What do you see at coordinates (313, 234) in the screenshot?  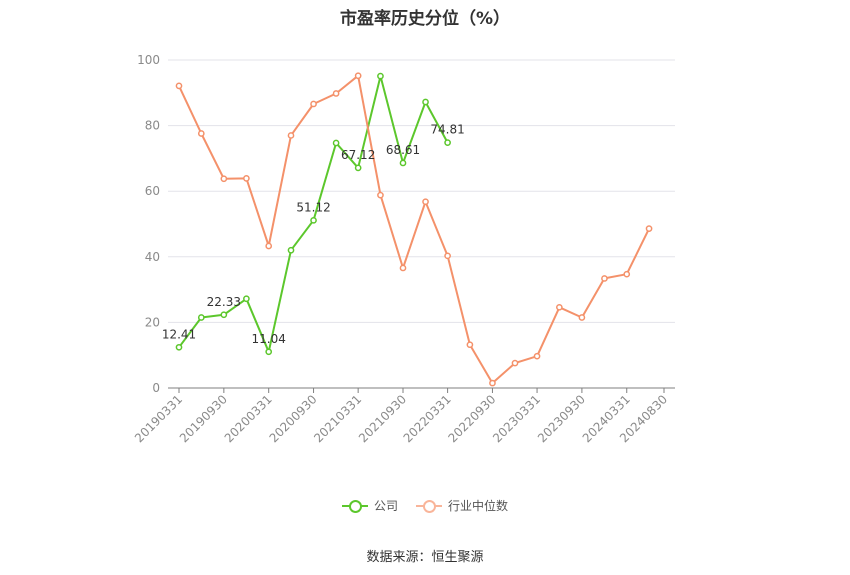 I see `data-labels: 12.41 22.33 11.04 51.12 67.12 68.61 74.81` at bounding box center [313, 234].